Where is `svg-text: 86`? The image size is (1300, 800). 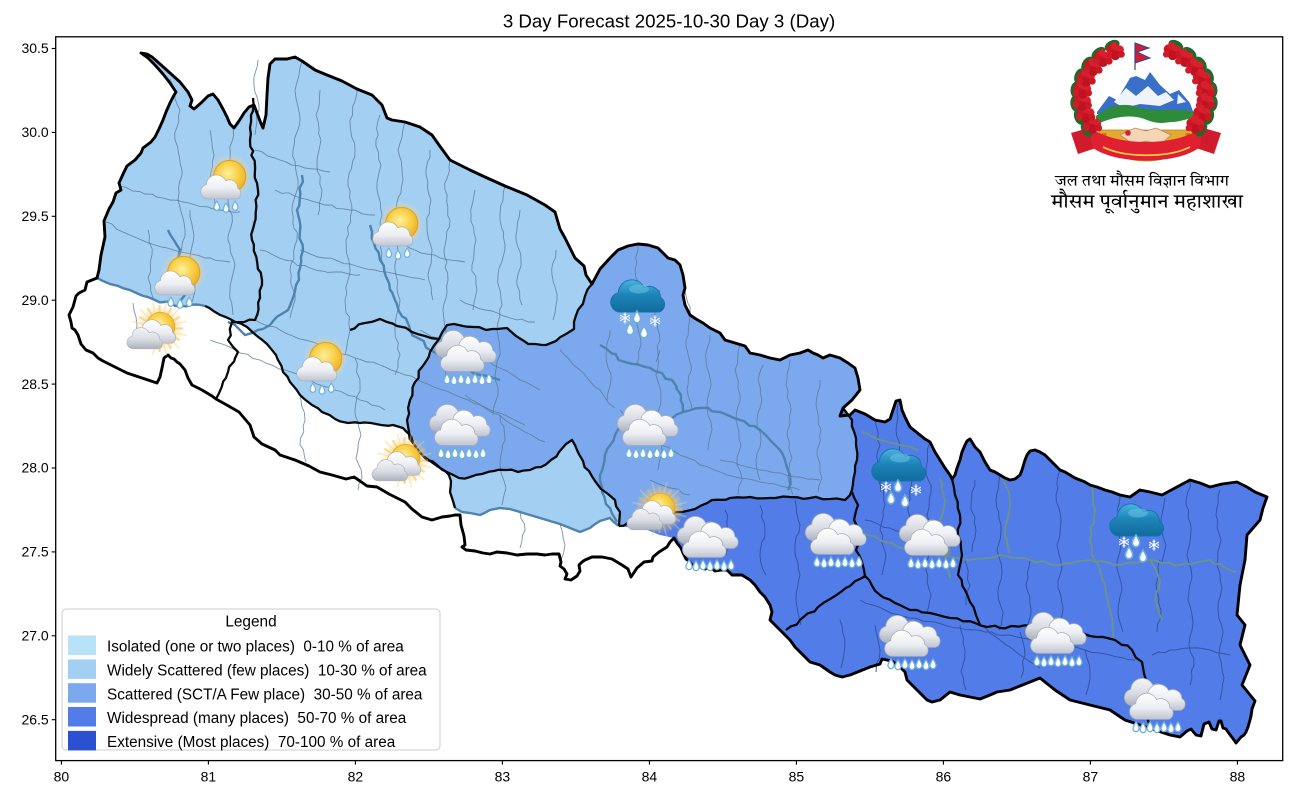
svg-text: 86 is located at coordinates (944, 777).